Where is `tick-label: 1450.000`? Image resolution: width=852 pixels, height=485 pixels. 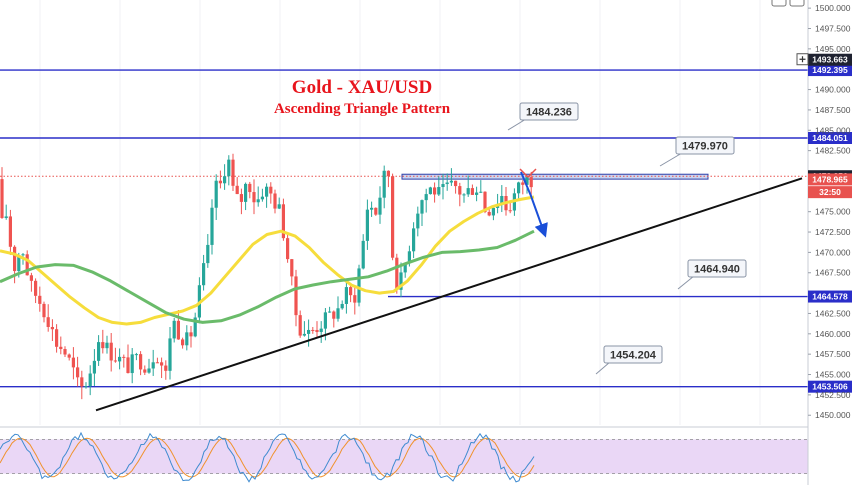
tick-label: 1450.000 is located at coordinates (833, 415).